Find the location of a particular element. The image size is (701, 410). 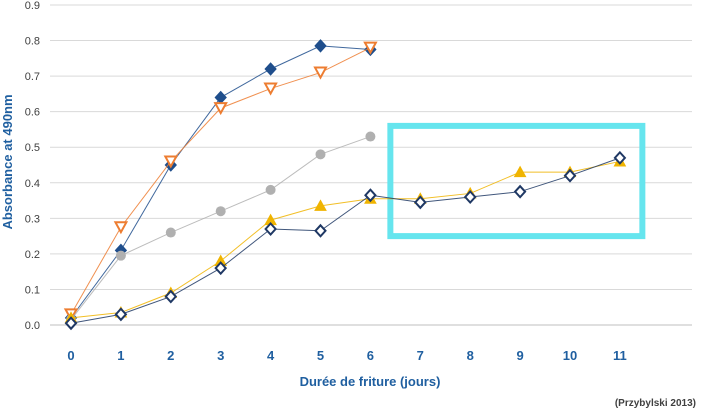

x-tick-label: 10 is located at coordinates (570, 355).